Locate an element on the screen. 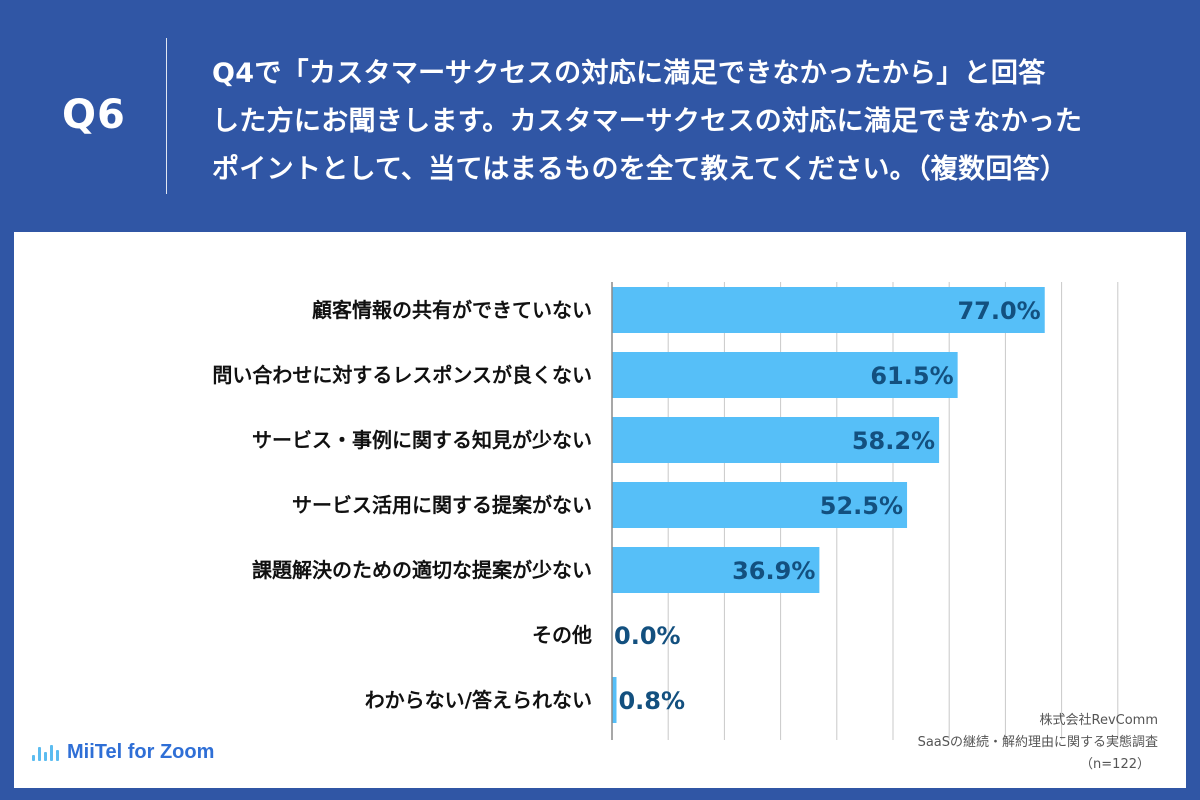 The image size is (1200, 800). category-label: サービス活用に関する提案がない is located at coordinates (442, 505).